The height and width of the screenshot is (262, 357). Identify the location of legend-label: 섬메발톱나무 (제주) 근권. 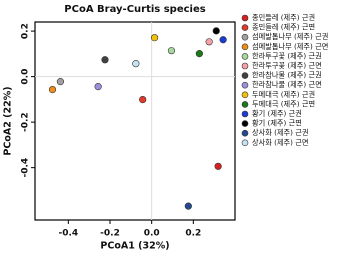
(290, 36).